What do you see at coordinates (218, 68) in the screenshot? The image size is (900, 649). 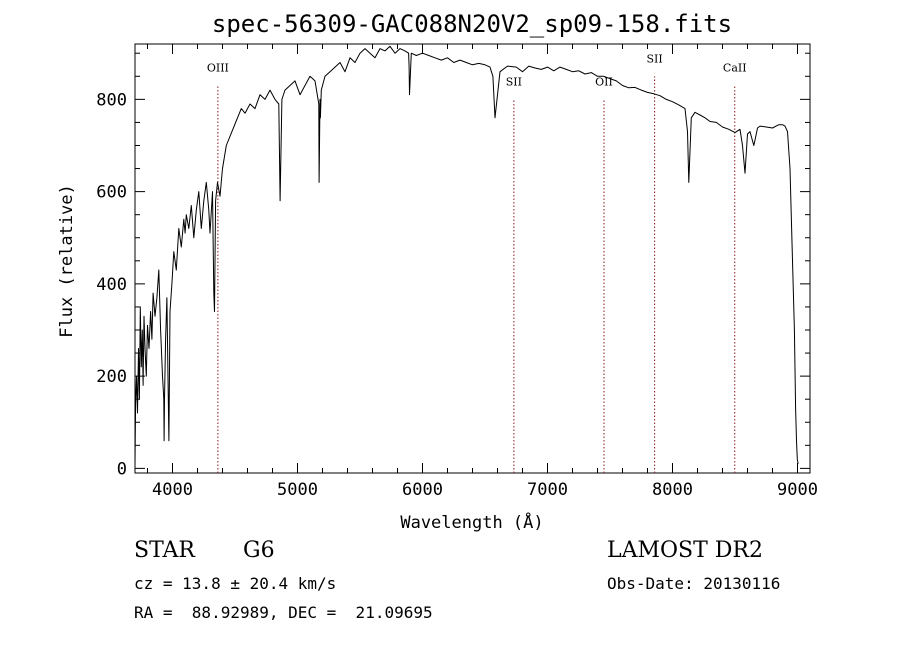 I see `line-marker-label: OIII` at bounding box center [218, 68].